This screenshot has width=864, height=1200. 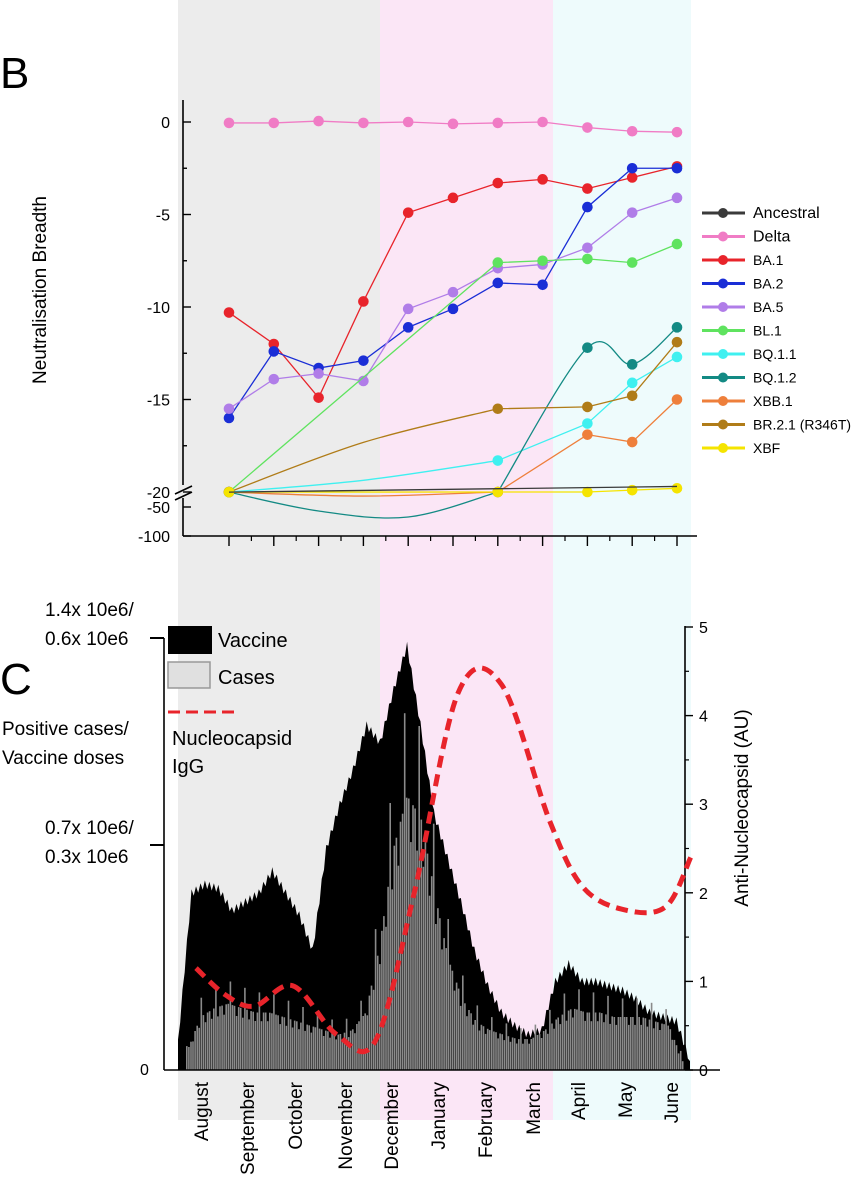 I want to click on left-axis-label-line1: Positive cases/, so click(x=65, y=729).